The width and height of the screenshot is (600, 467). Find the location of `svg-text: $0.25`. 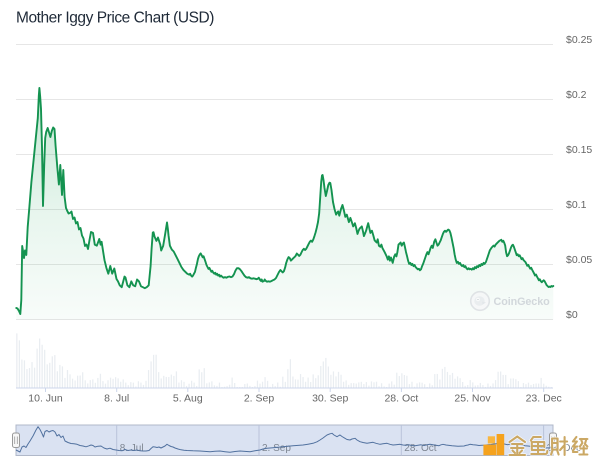

svg-text: $0.25 is located at coordinates (579, 40).